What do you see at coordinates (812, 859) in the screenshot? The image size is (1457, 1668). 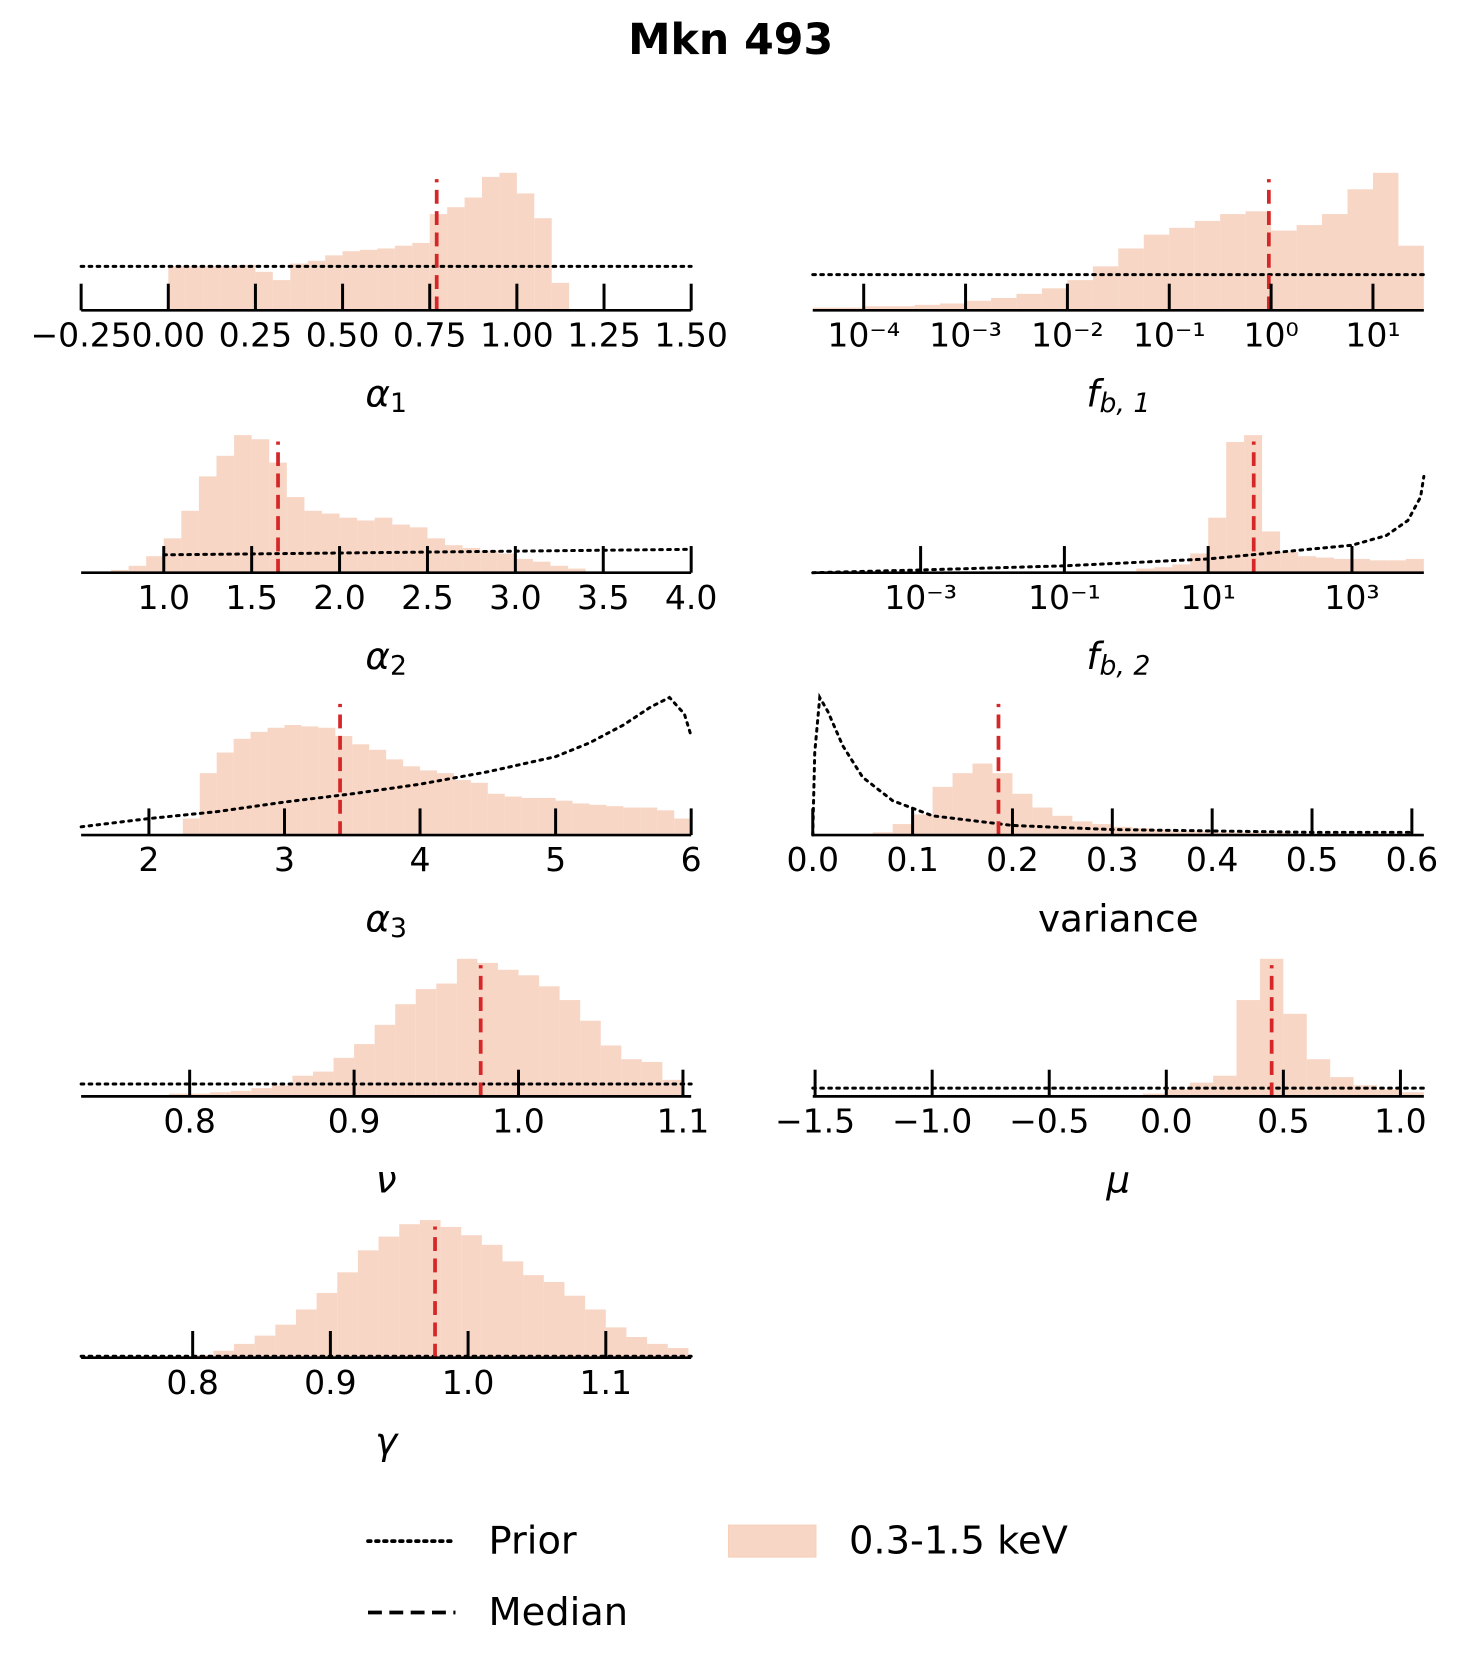 I see `x-tick-label: 0.0` at bounding box center [812, 859].